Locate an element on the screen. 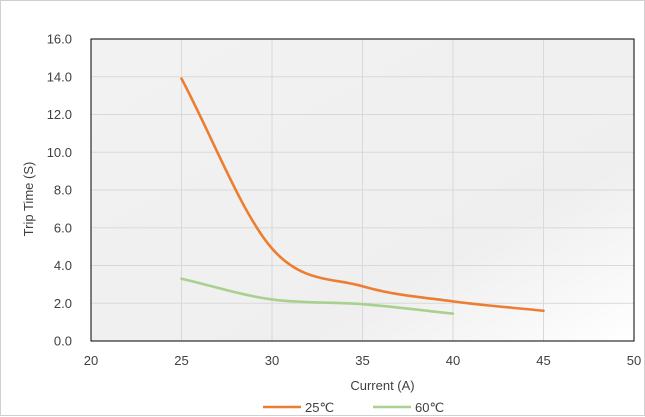 The width and height of the screenshot is (645, 417). legend: 25℃ 60℃ is located at coordinates (353, 407).